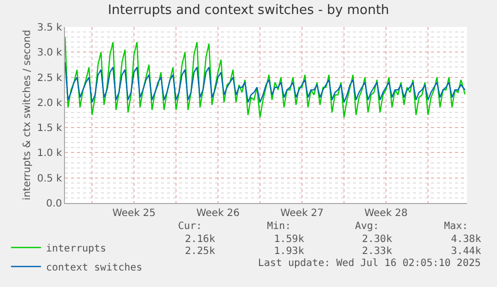 The height and width of the screenshot is (287, 497). I want to click on x-tick-label: Week 26, so click(218, 213).